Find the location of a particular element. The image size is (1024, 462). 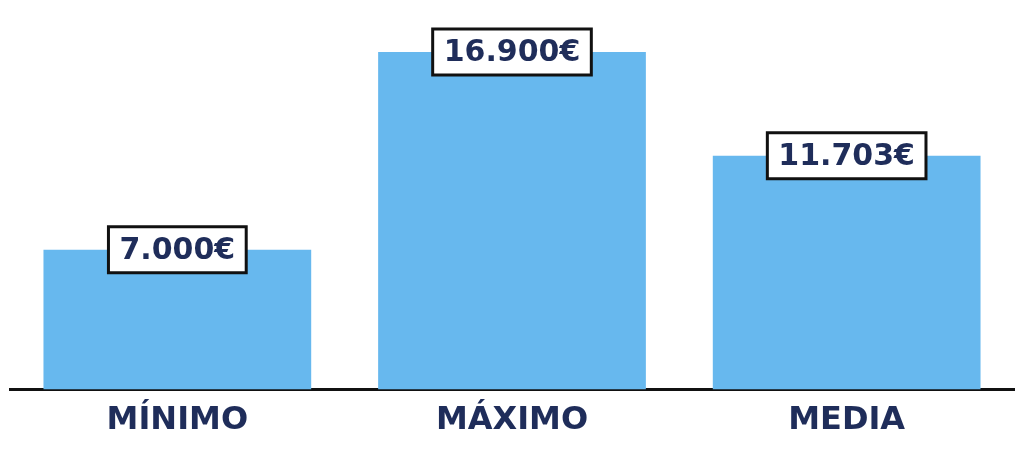

data-label: 7.000€ is located at coordinates (177, 248).